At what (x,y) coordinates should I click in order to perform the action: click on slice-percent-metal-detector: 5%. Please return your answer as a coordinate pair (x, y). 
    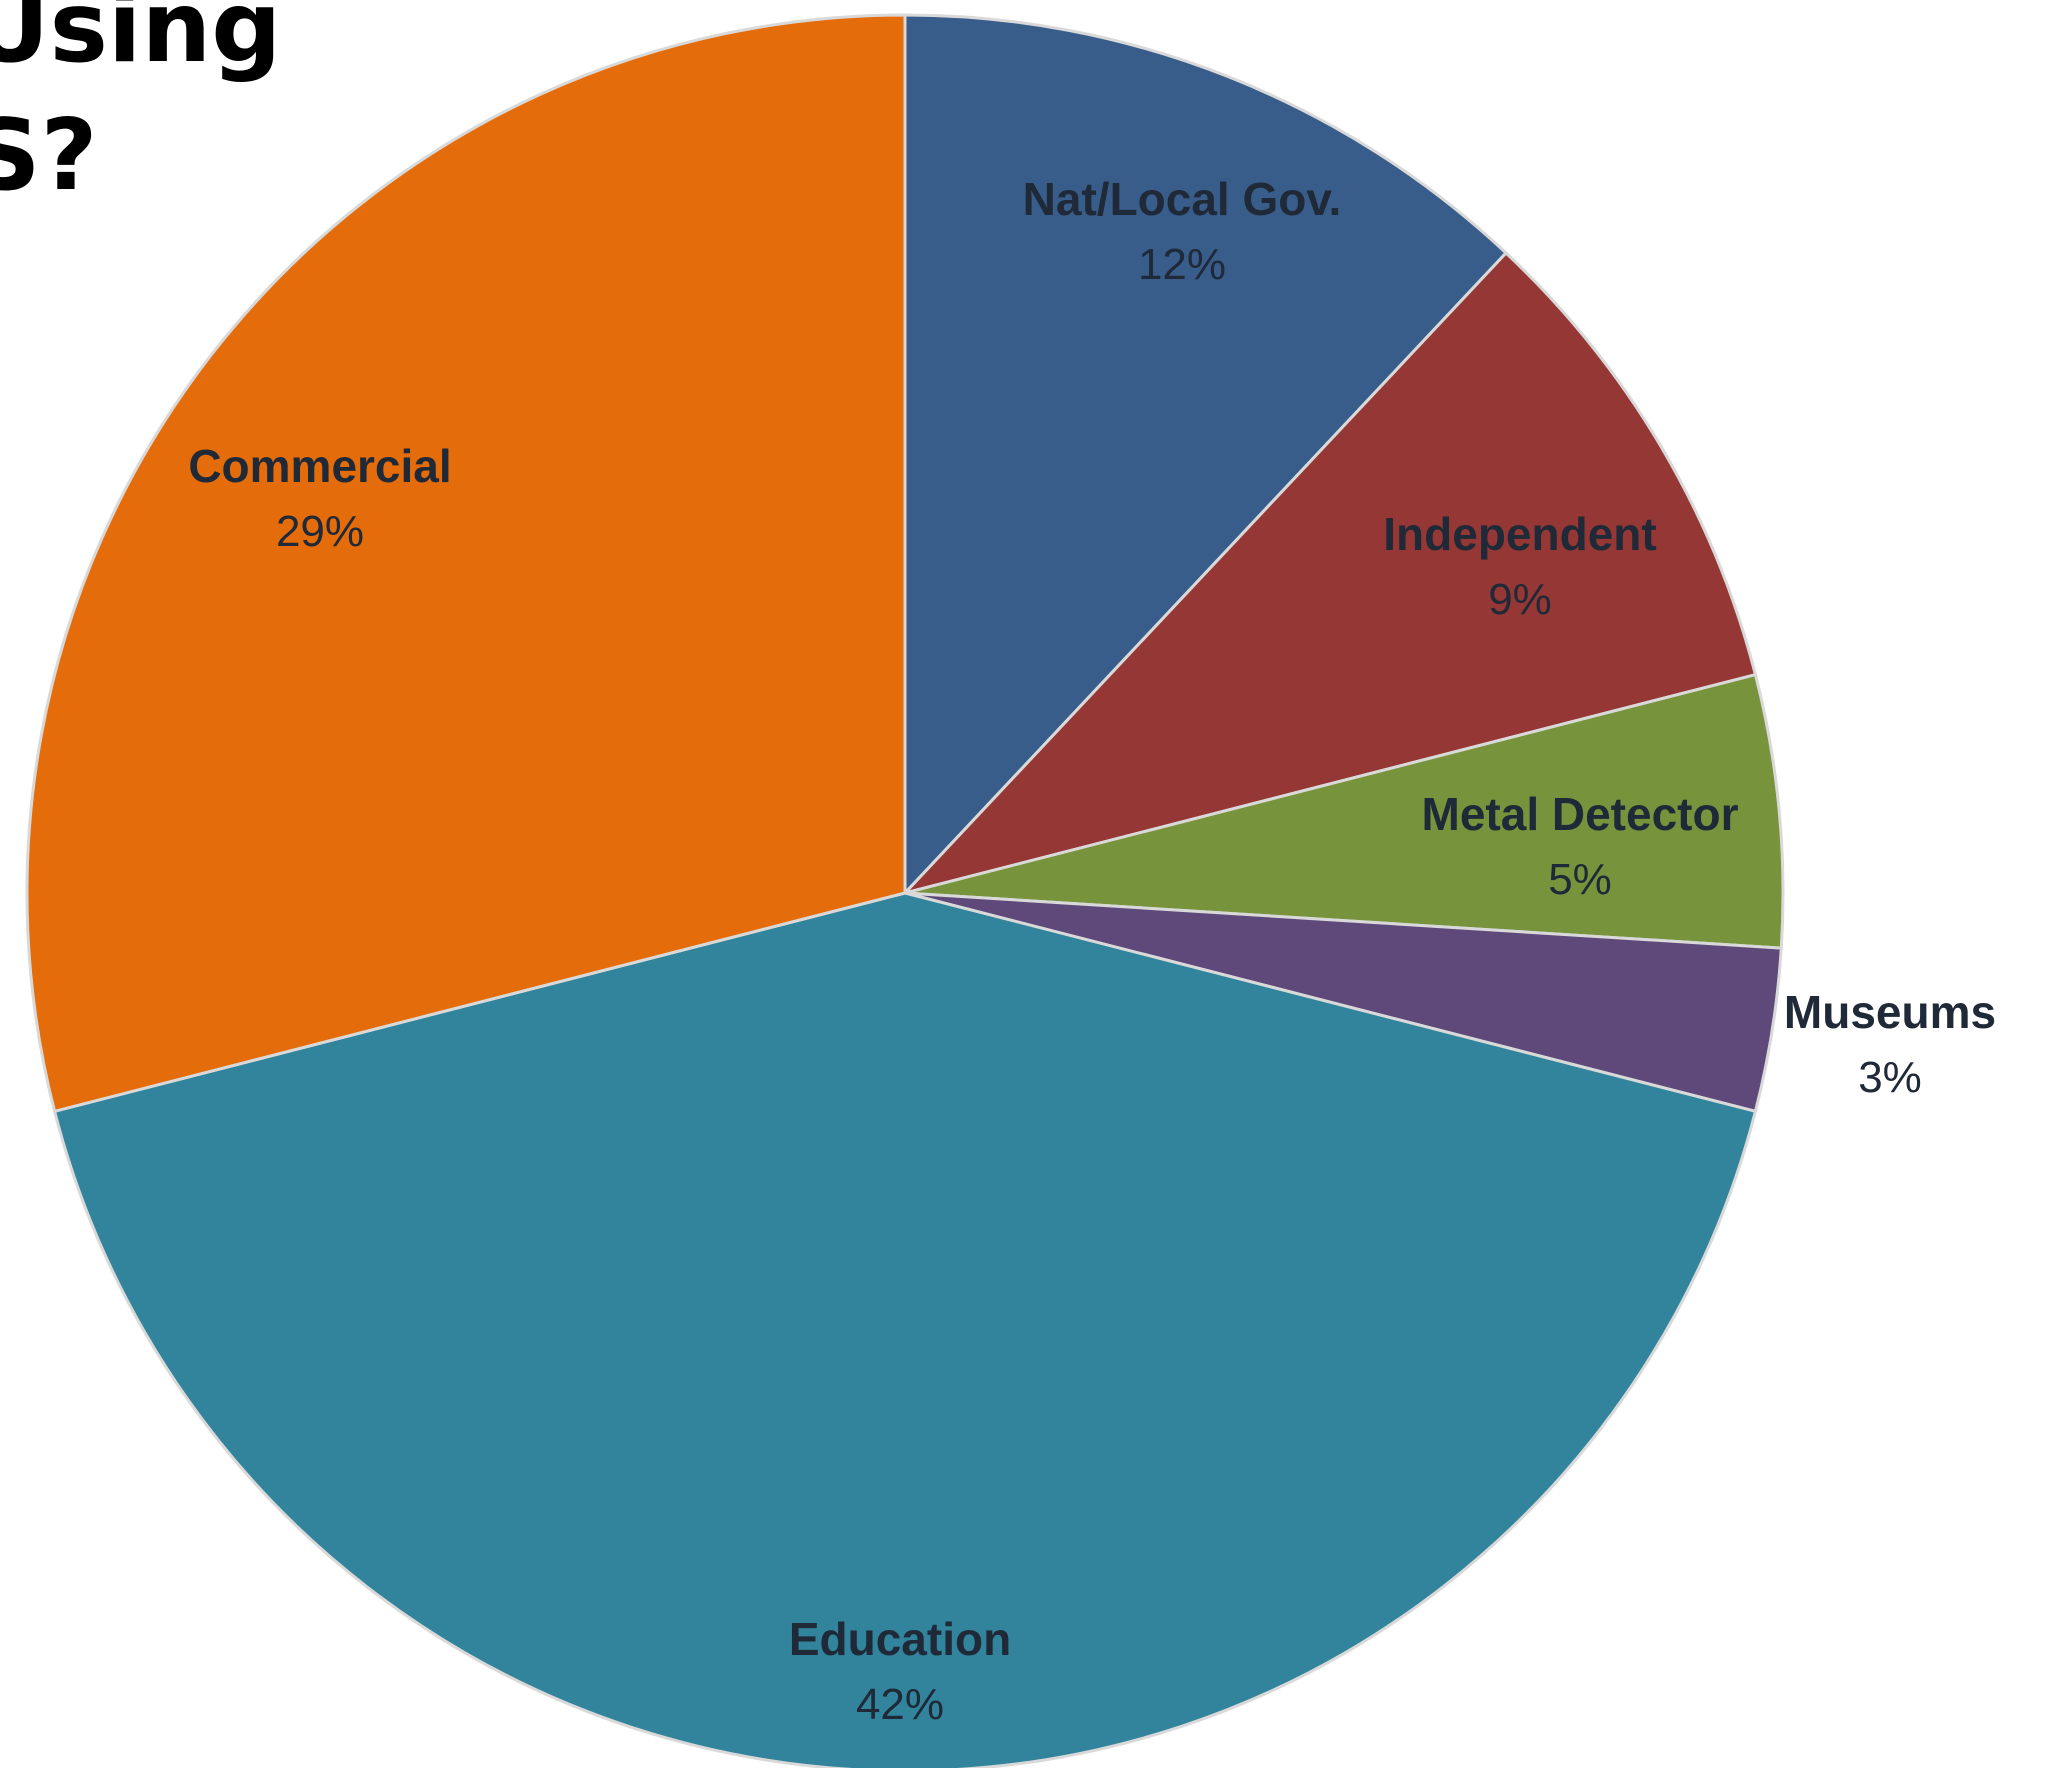
    Looking at the image, I should click on (1580, 879).